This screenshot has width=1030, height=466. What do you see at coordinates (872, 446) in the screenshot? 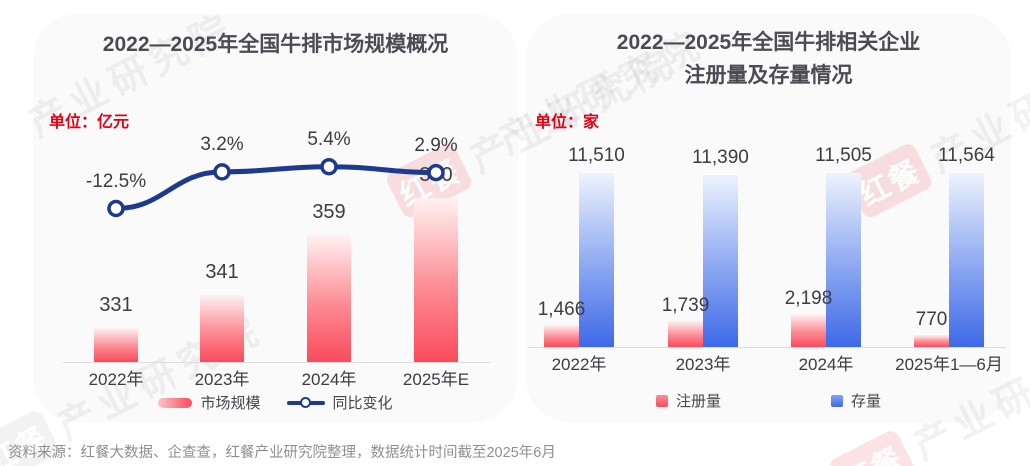
I see `brand-logo: 红餐` at bounding box center [872, 446].